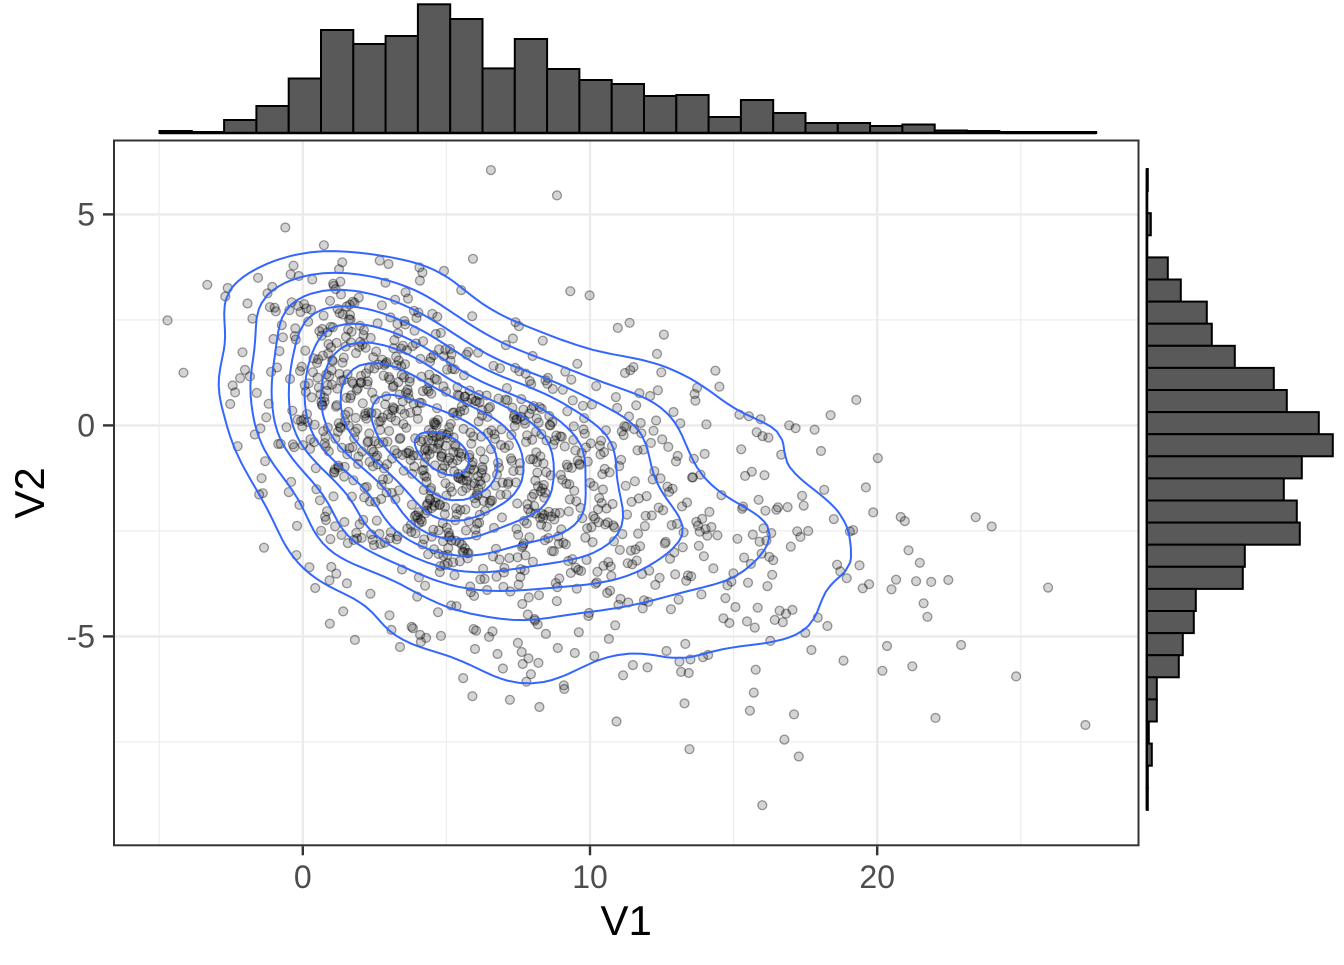 This screenshot has width=1344, height=965. What do you see at coordinates (626, 920) in the screenshot?
I see `svg-text: V1` at bounding box center [626, 920].